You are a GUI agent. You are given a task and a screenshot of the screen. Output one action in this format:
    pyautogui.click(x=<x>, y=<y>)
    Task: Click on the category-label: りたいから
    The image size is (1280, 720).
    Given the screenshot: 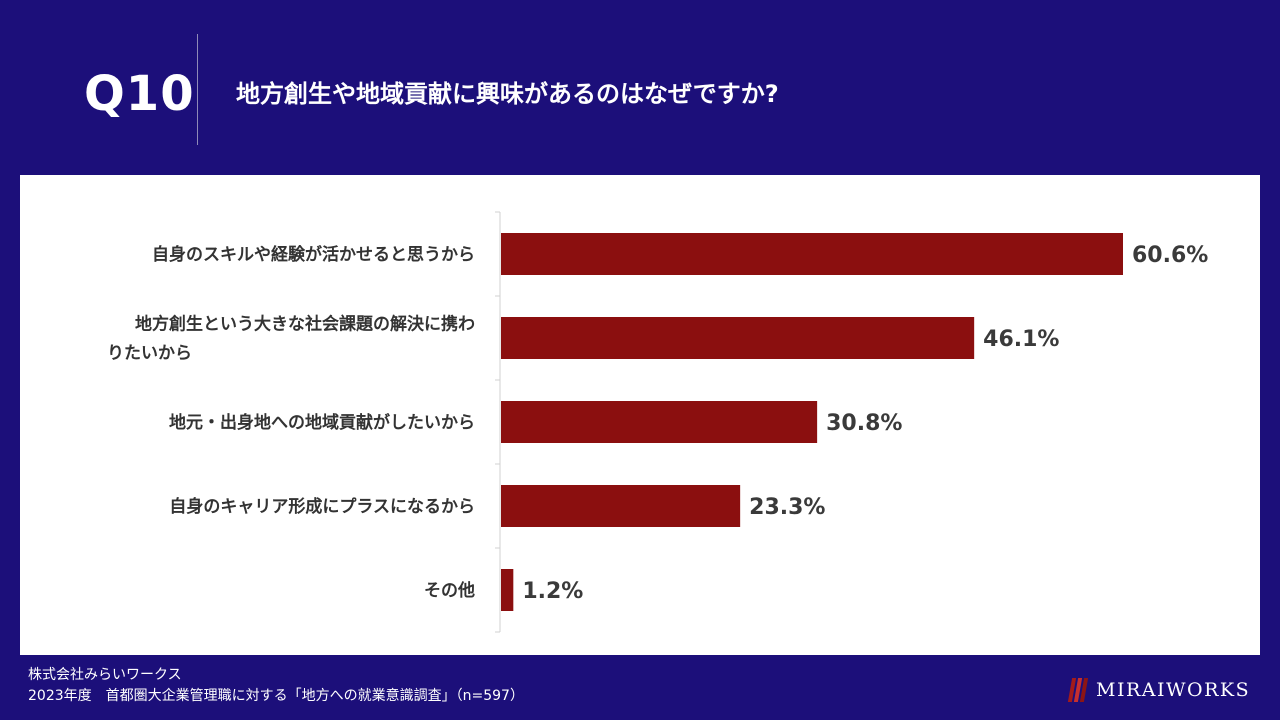 What is the action you would take?
    pyautogui.click(x=149, y=354)
    